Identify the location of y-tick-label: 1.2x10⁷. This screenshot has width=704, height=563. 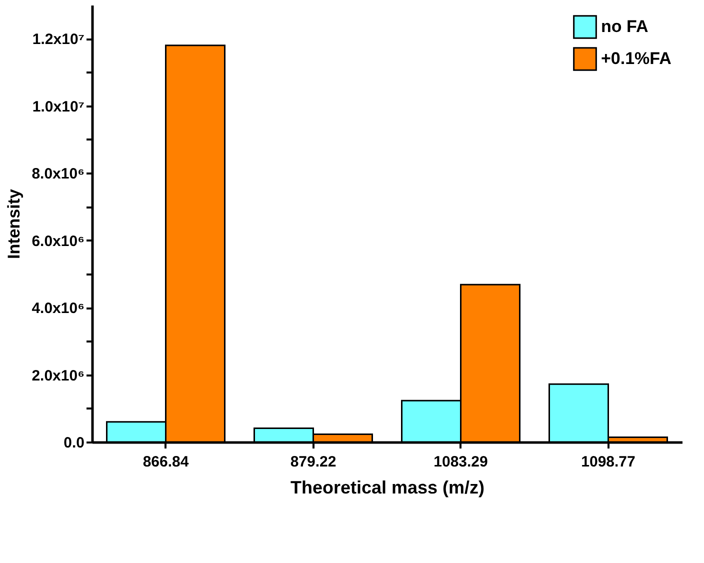
(58, 39).